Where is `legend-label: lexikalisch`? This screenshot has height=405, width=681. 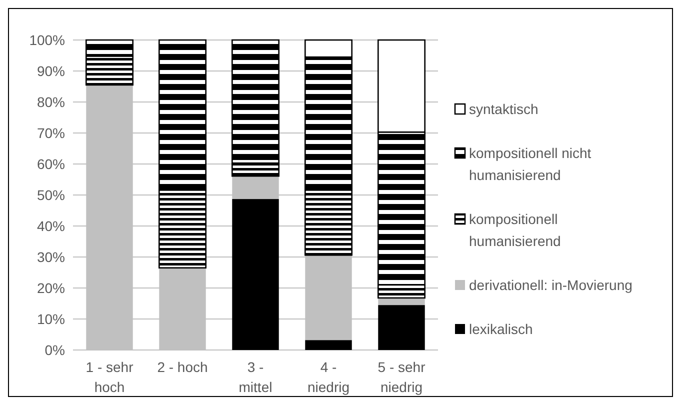 legend-label: lexikalisch is located at coordinates (501, 329).